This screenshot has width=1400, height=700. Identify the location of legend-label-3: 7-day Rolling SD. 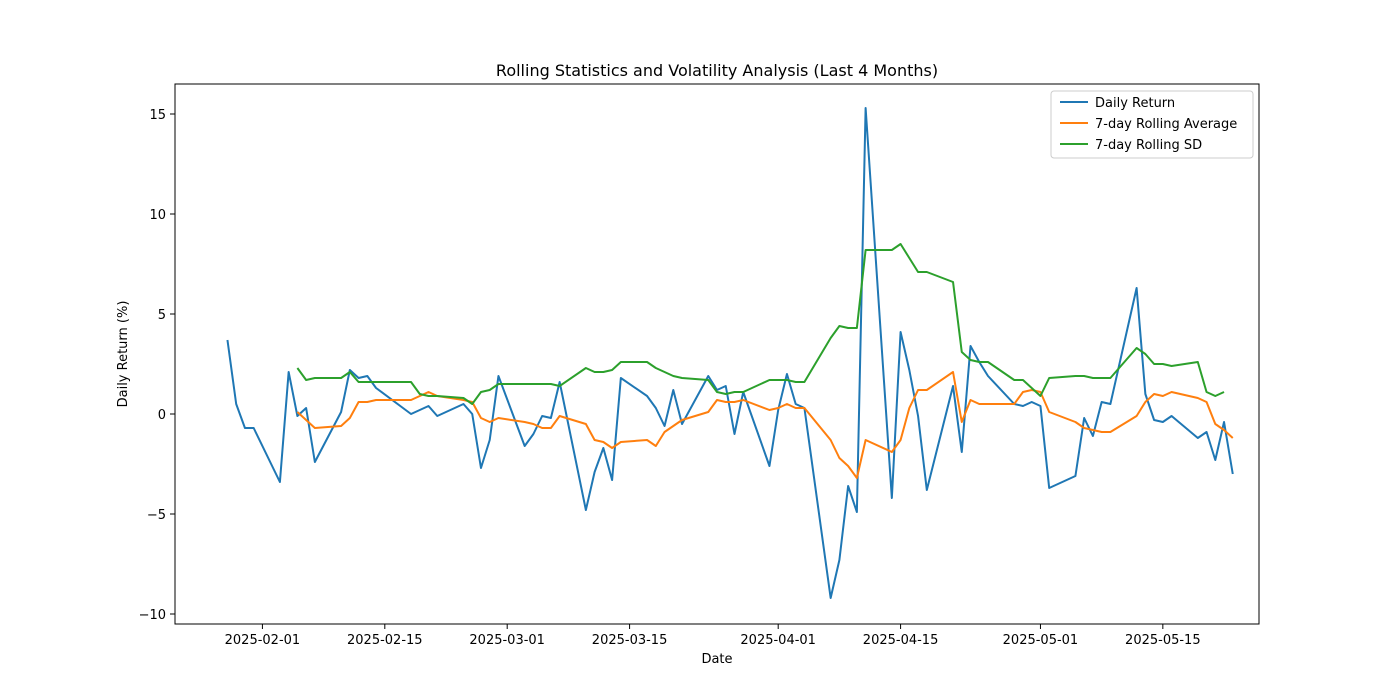
(1148, 145).